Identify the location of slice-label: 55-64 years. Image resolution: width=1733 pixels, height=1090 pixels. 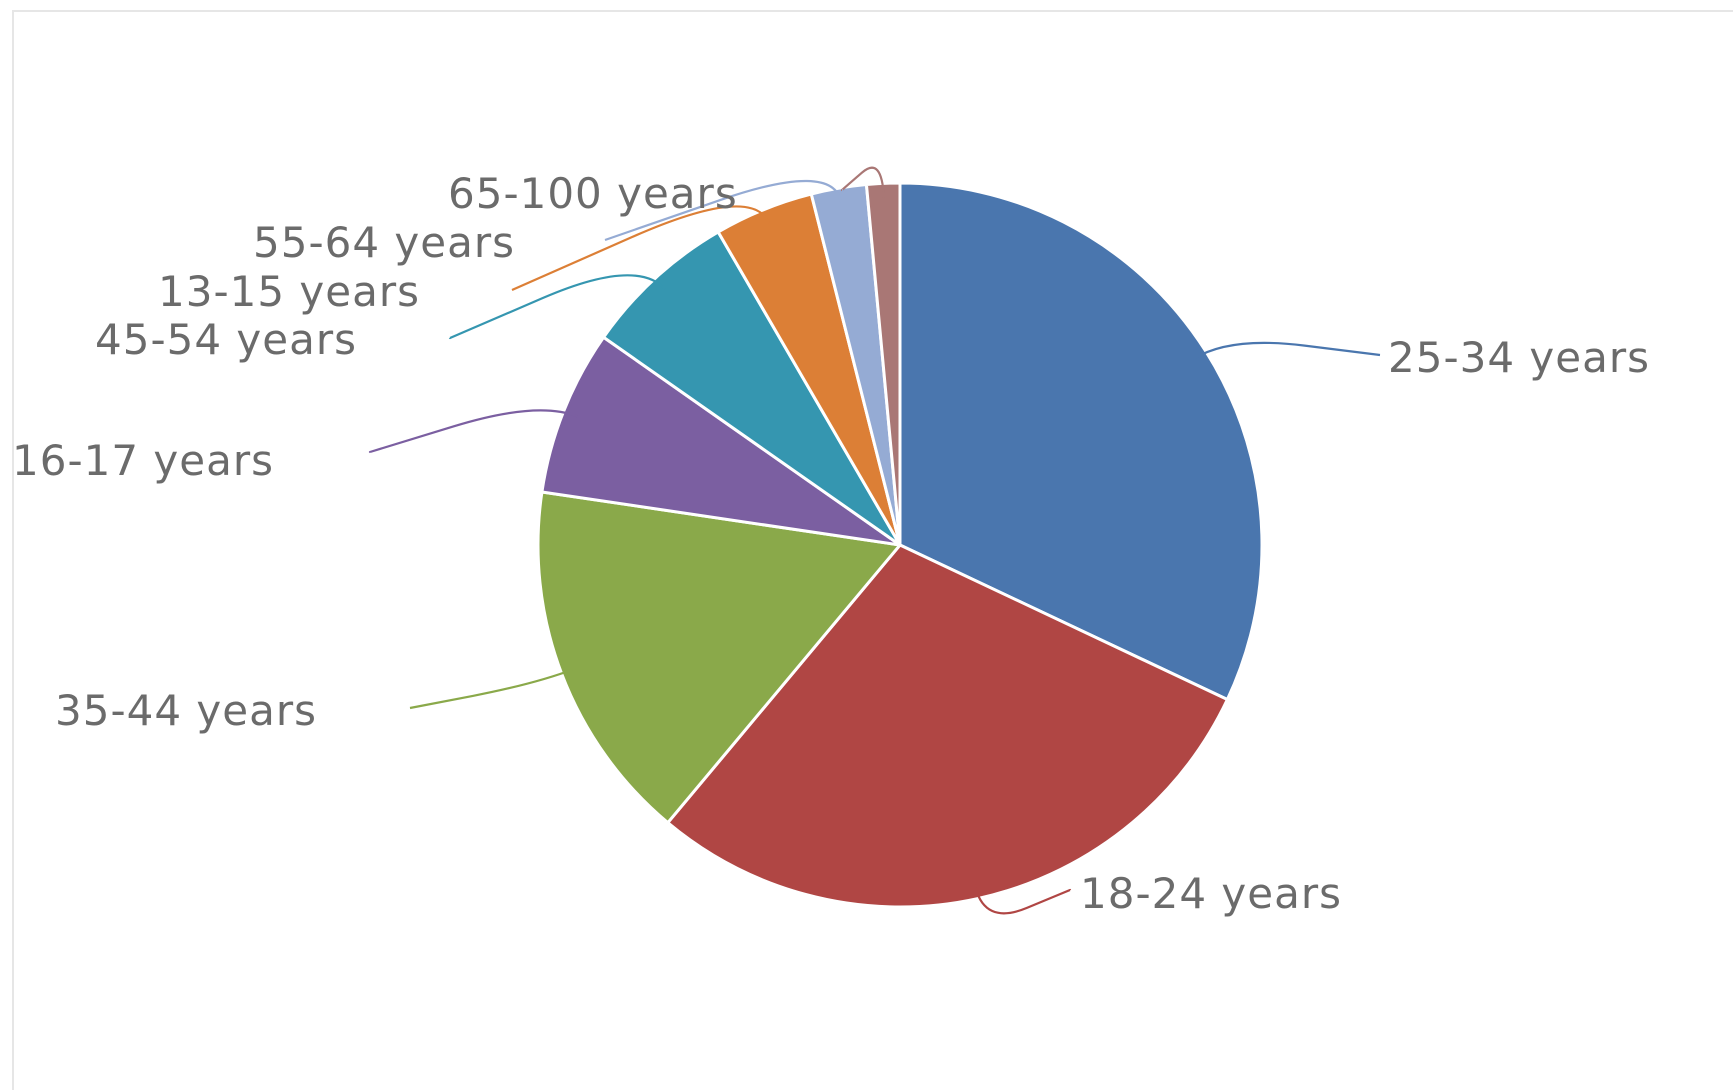
(384, 242).